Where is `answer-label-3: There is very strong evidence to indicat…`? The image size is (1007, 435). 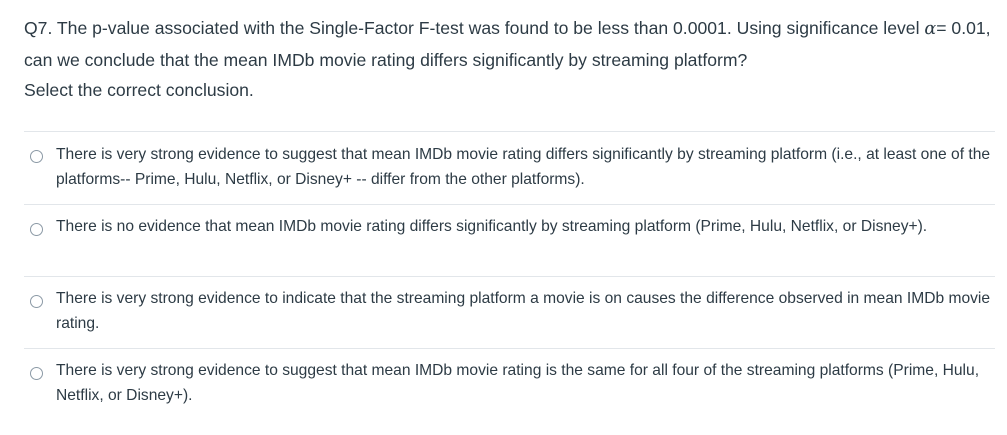 answer-label-3: There is very strong evidence to indicat… is located at coordinates (523, 311).